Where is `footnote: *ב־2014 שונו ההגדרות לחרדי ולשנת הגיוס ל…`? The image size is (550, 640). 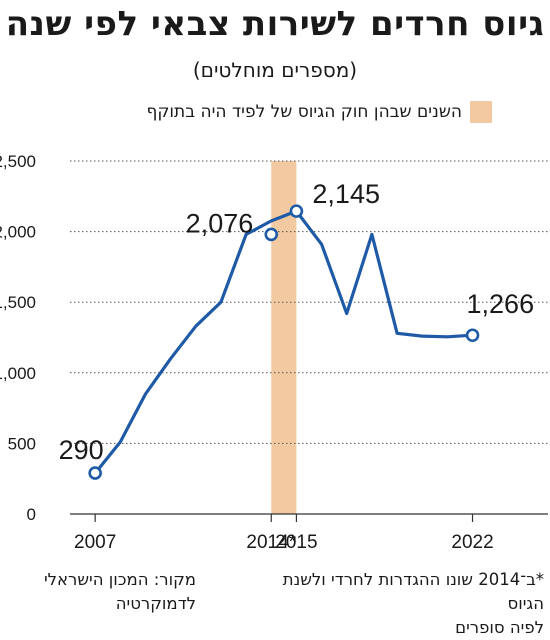 footnote: *ב־2014 שונו ההגדרות לחרדי ולשנת הגיוס ל… is located at coordinates (394, 604).